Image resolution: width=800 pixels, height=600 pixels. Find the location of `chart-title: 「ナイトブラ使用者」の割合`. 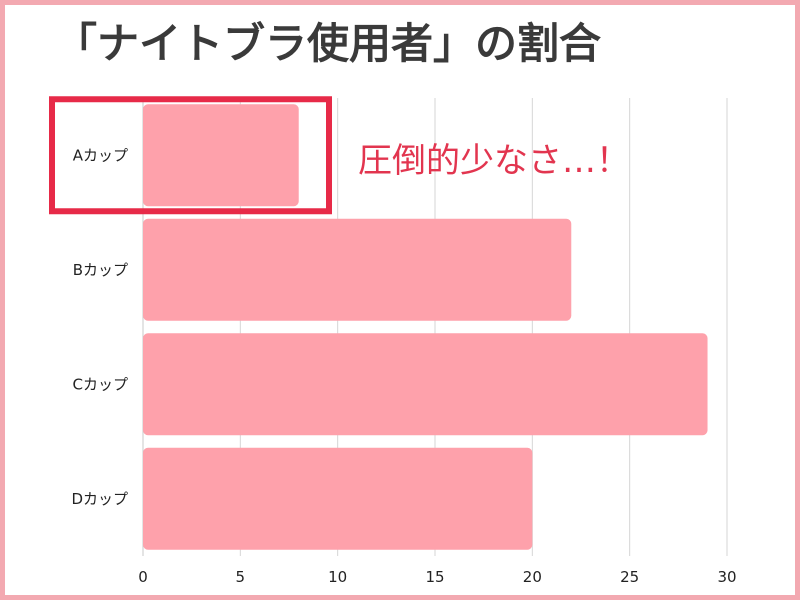

chart-title: 「ナイトブラ使用者」の割合 is located at coordinates (328, 43).